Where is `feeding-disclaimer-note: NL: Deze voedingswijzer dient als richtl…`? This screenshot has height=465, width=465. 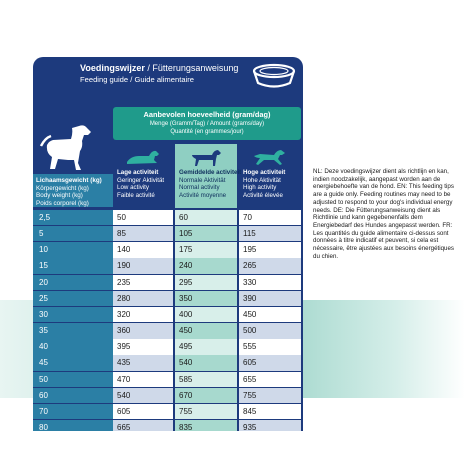 feeding-disclaimer-note: NL: Deze voedingswijzer dient als richtl… is located at coordinates (384, 214).